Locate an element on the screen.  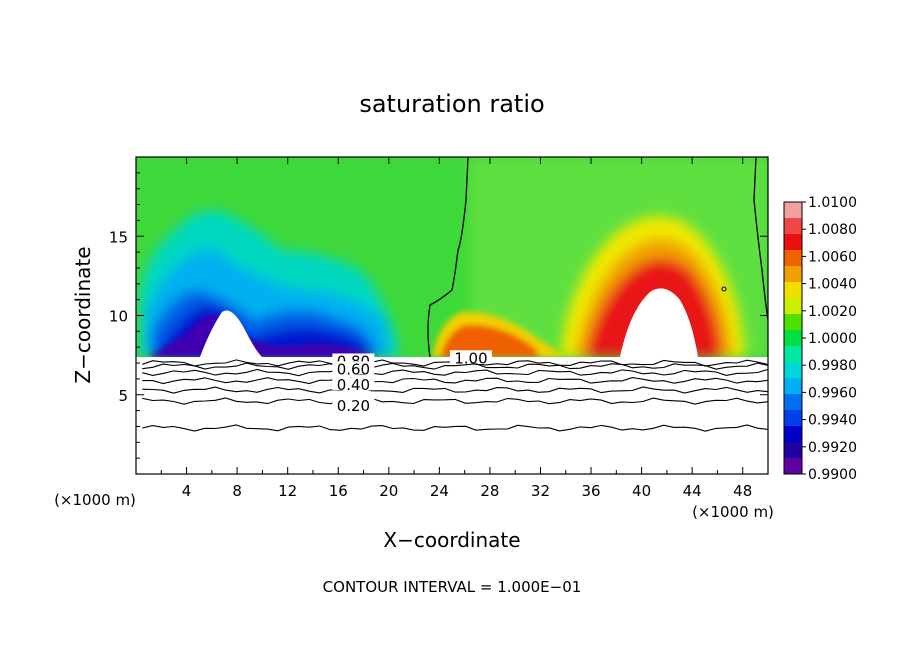
x-tick-label: 40 is located at coordinates (641, 491).